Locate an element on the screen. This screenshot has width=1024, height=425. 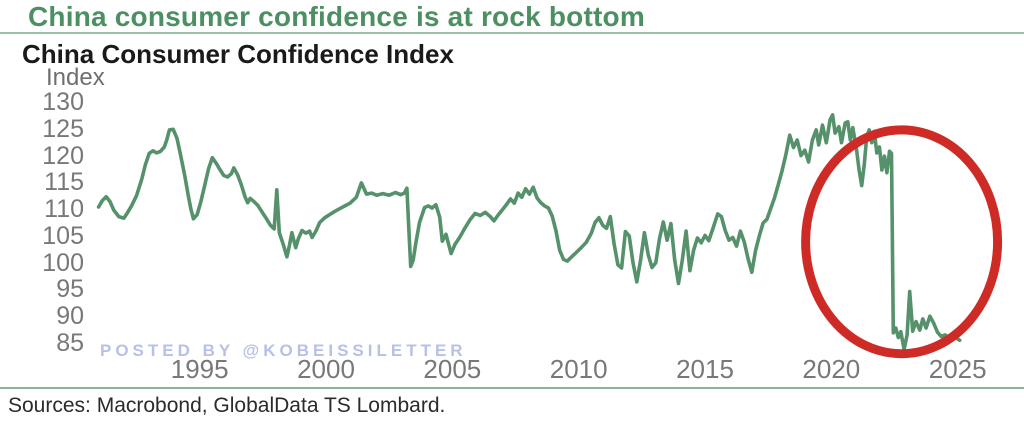
x-tick-label: 2025 is located at coordinates (957, 369).